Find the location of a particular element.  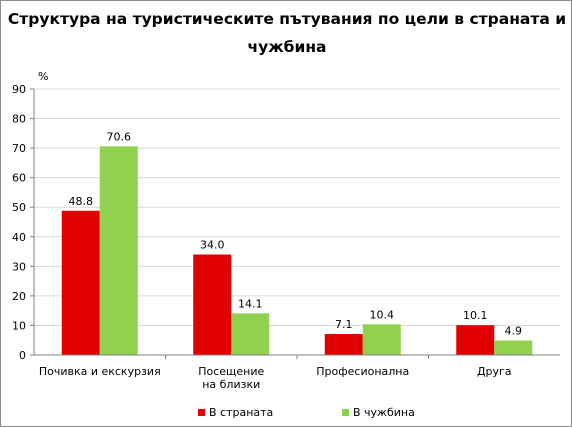

data-label: 7.1 is located at coordinates (344, 324).